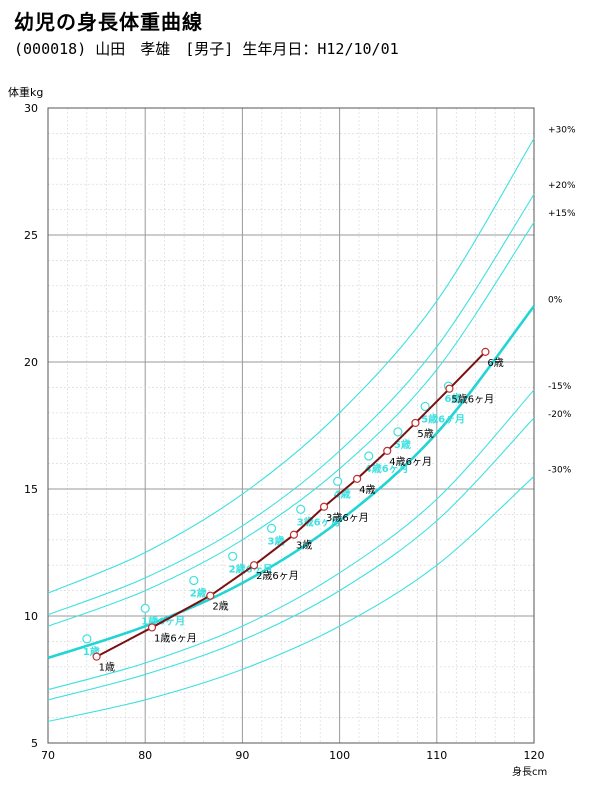 This screenshot has height=788, width=604. What do you see at coordinates (443, 418) in the screenshot?
I see `reference-point-label: 5歳6ヶ月` at bounding box center [443, 418].